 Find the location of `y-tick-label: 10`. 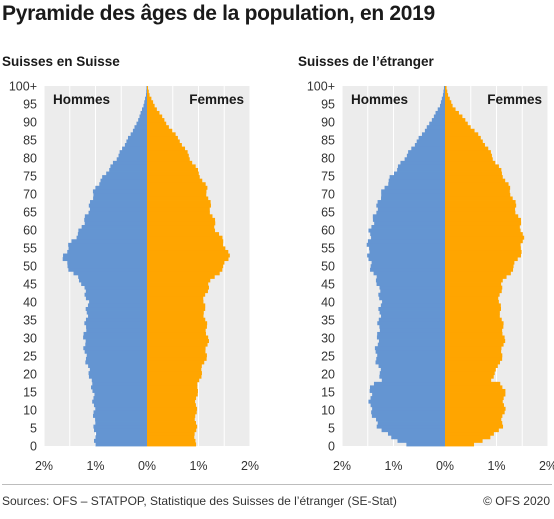

y-tick-label: 10 is located at coordinates (328, 411).